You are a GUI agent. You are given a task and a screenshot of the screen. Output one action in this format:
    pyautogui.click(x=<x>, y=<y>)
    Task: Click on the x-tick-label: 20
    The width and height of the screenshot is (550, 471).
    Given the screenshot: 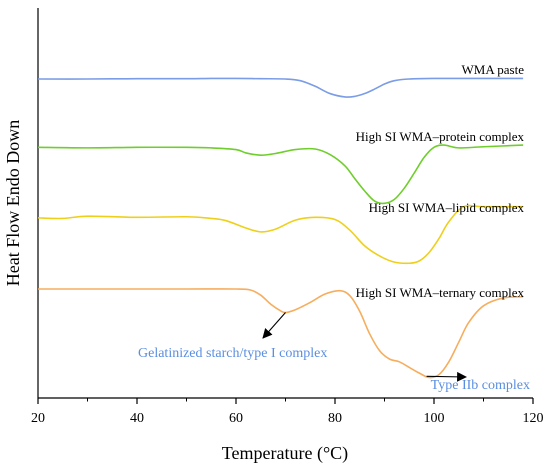 What is the action you would take?
    pyautogui.click(x=38, y=418)
    